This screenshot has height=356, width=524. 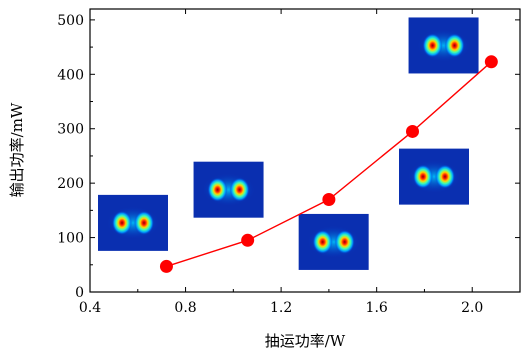 I want to click on x-tick-label: 1.2, so click(x=281, y=308).